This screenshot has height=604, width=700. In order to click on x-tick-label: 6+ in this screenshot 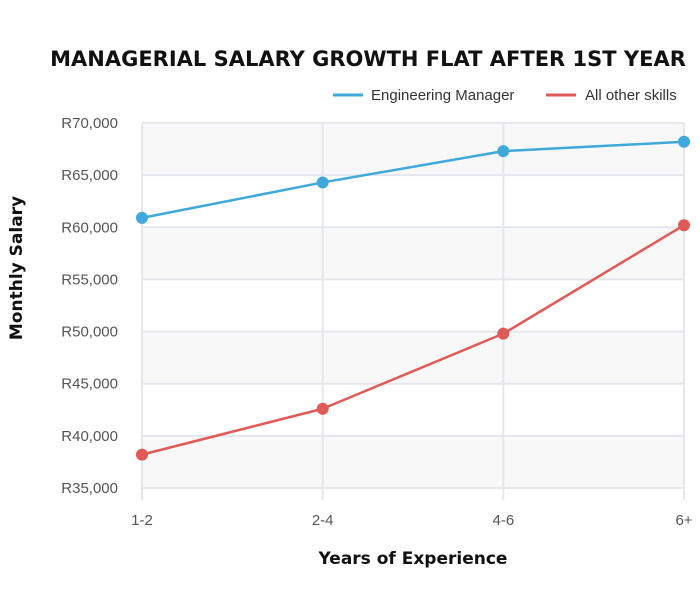, I will do `click(683, 520)`.